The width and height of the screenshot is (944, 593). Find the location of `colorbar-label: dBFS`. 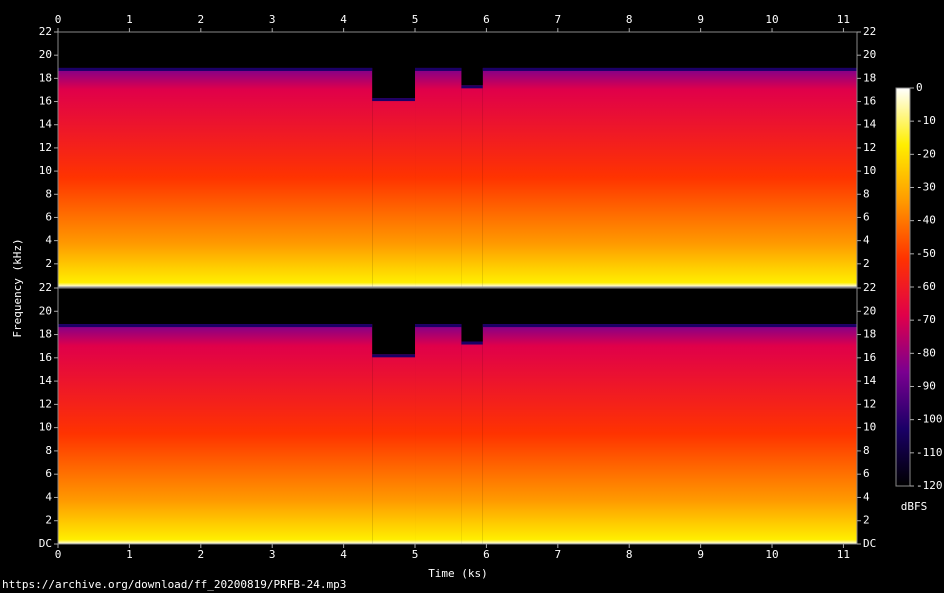

colorbar-label: dBFS is located at coordinates (914, 506).